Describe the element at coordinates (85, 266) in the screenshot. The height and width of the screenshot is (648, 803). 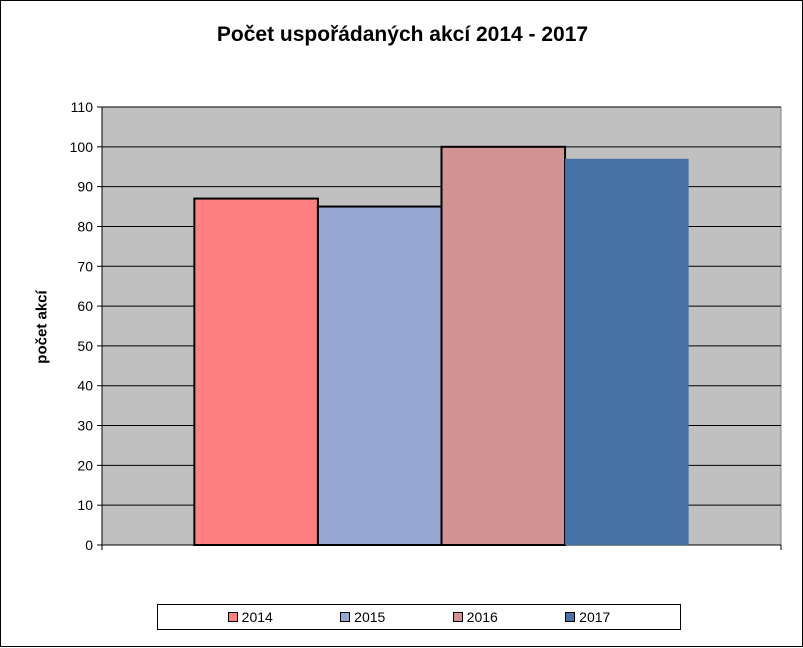
I see `y-tick-label: 70` at that location.